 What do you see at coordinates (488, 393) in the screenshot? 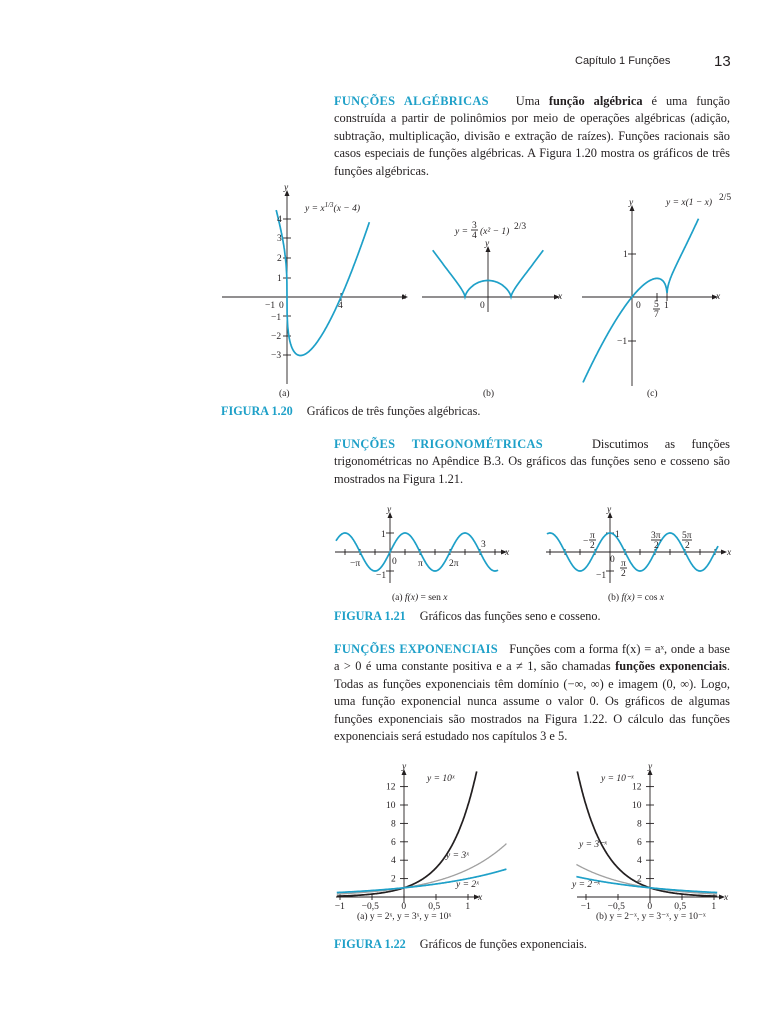
I see `subcaption-1-20b: (b)` at bounding box center [488, 393].